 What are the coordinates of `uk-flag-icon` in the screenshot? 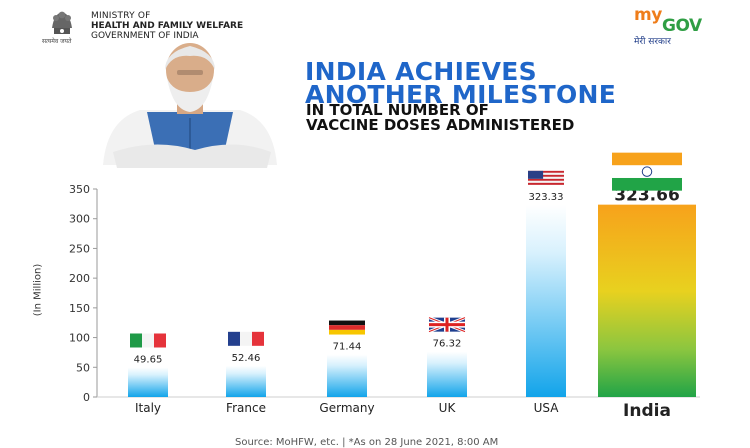 It's located at (447, 325).